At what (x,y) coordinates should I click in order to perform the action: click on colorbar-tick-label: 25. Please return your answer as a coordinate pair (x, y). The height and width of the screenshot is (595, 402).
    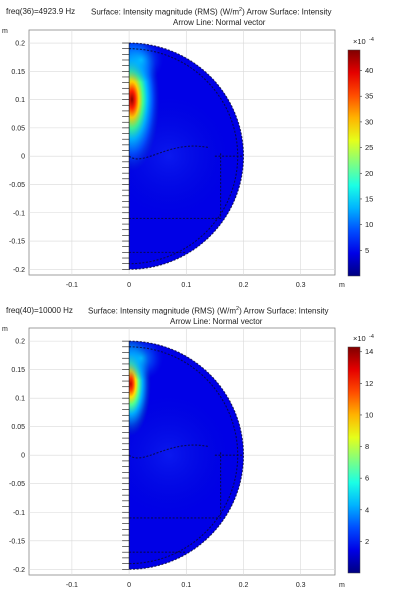
    Looking at the image, I should click on (369, 147).